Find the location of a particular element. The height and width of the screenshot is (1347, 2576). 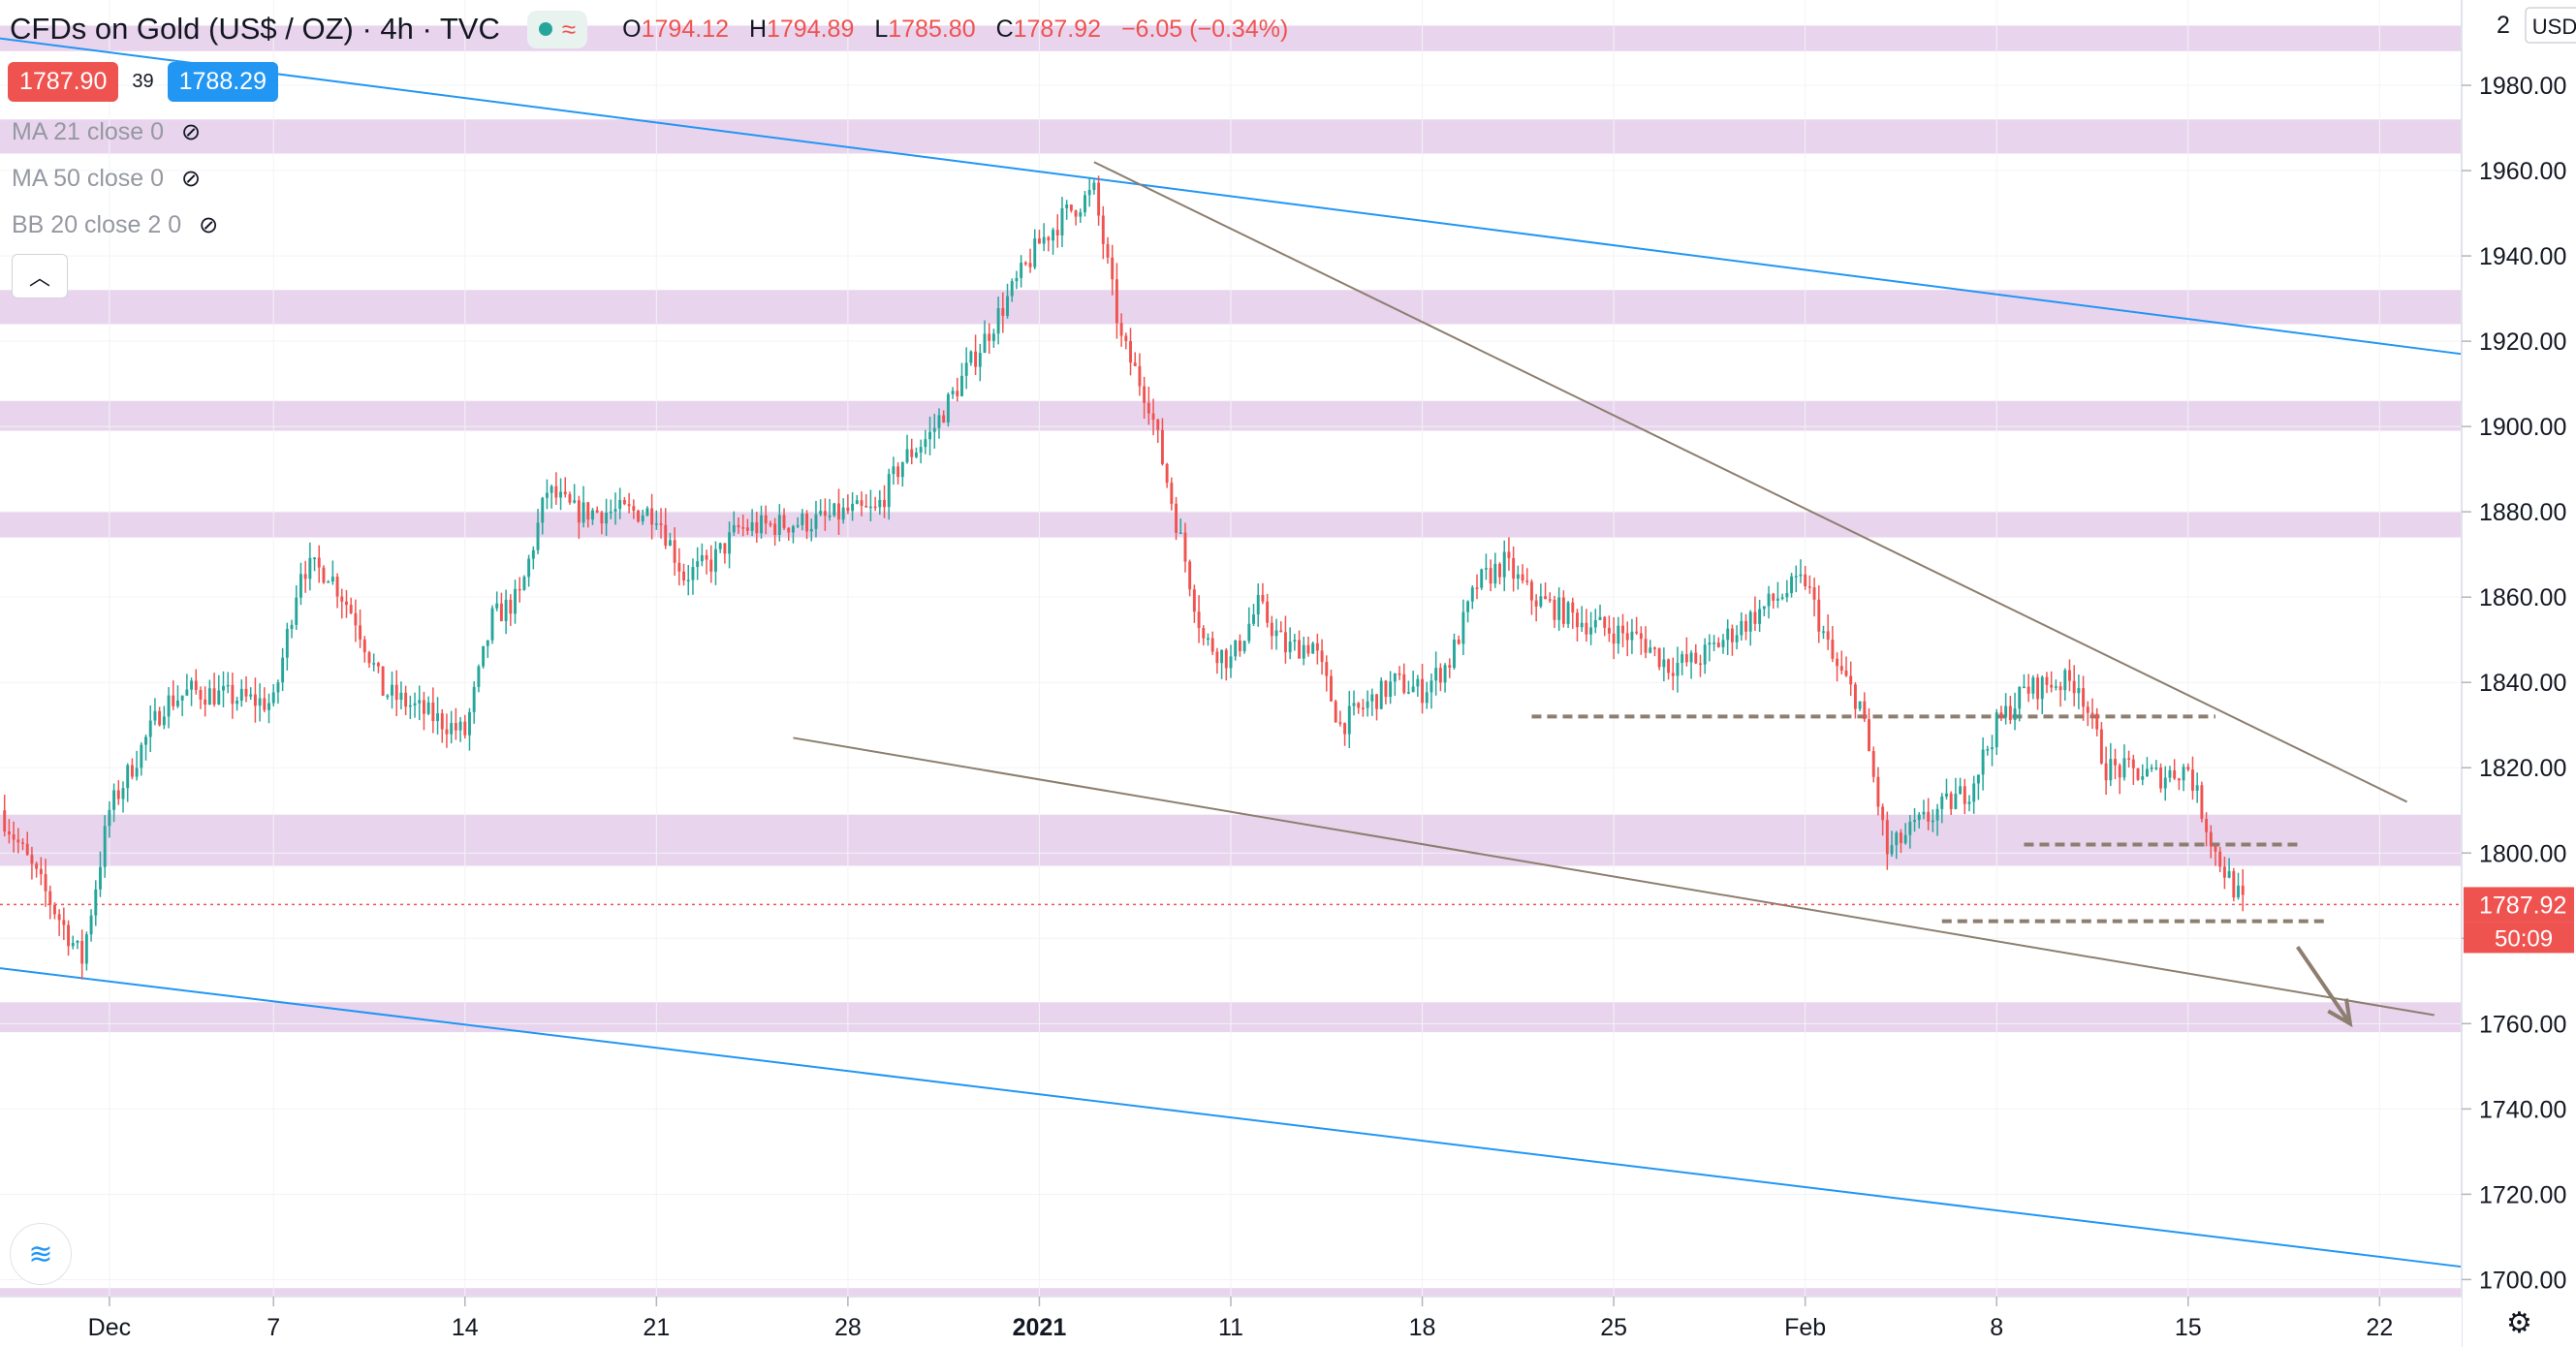

indicator-ma21: MA 21 close 0 ⊘ is located at coordinates (106, 132).